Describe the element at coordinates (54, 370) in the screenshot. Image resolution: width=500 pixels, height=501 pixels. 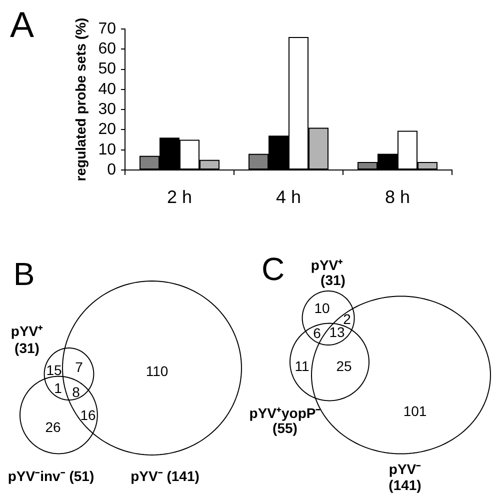
I see `text: 15` at that location.